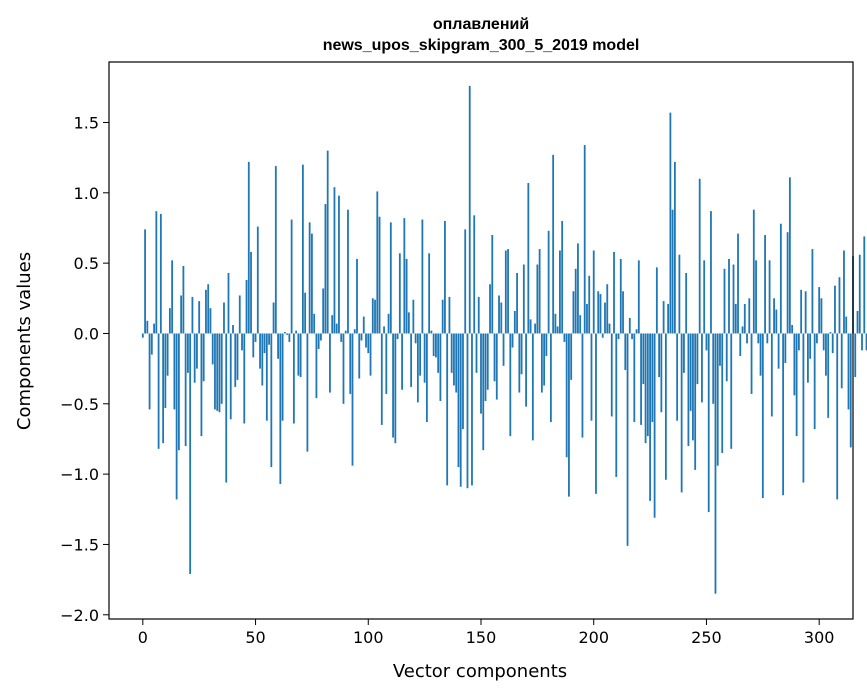  What do you see at coordinates (79, 615) in the screenshot?
I see `y-tick-label: −2.0` at bounding box center [79, 615].